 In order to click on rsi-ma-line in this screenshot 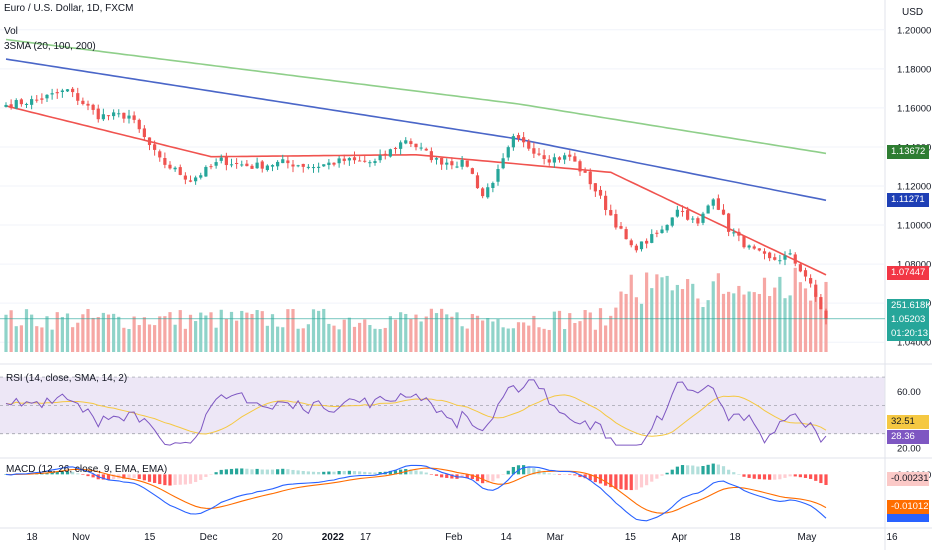, I will do `click(416, 415)`.